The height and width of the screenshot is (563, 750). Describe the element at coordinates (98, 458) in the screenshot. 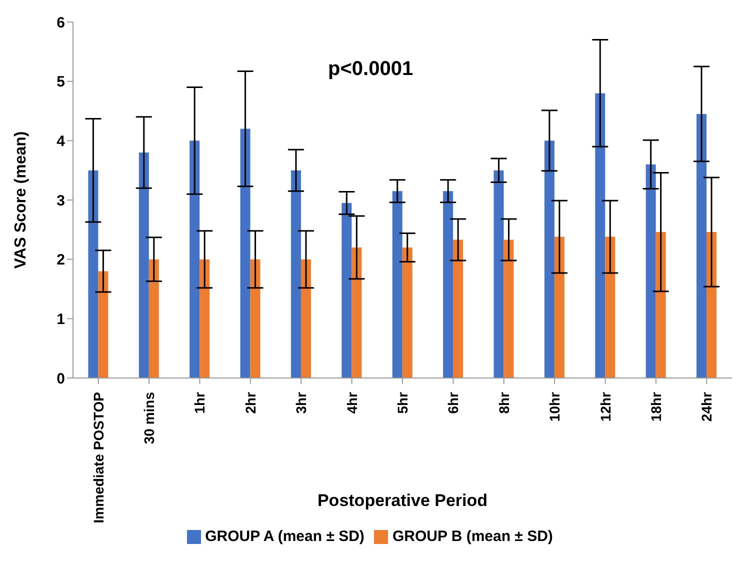

I see `x-tick-label: Immediate POSTOP` at that location.